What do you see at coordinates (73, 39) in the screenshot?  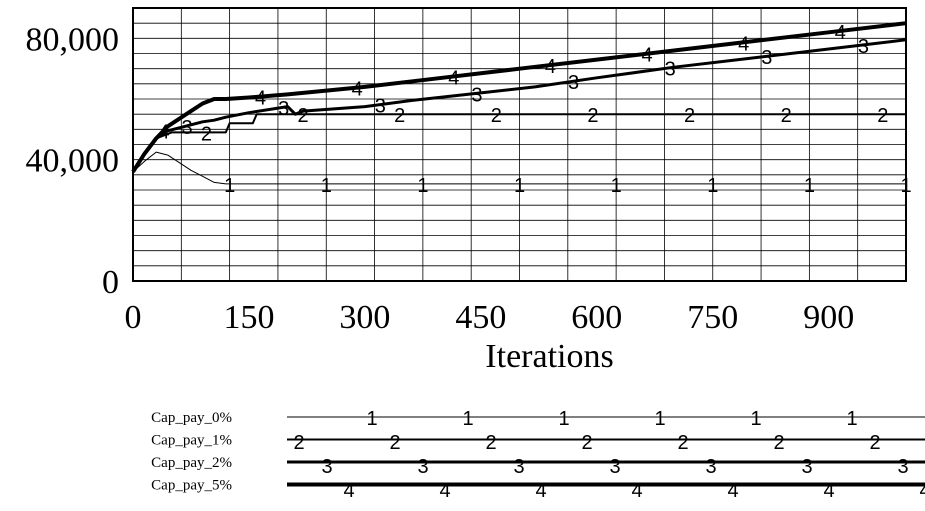 I see `y-tick-label: 80,000` at bounding box center [73, 39].